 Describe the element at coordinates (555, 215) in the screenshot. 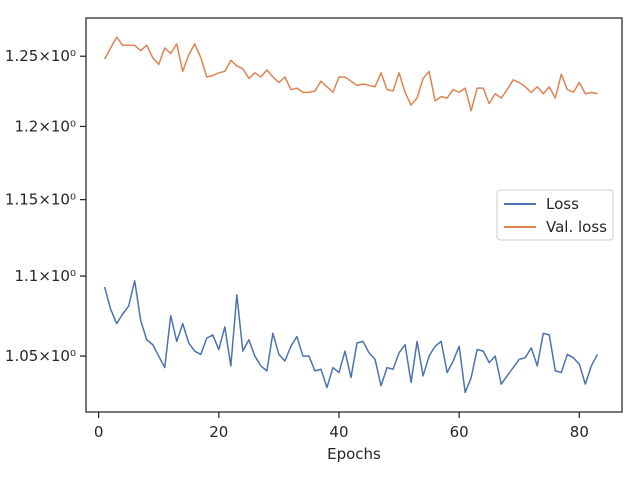

I see `legend: Loss Val. loss` at that location.